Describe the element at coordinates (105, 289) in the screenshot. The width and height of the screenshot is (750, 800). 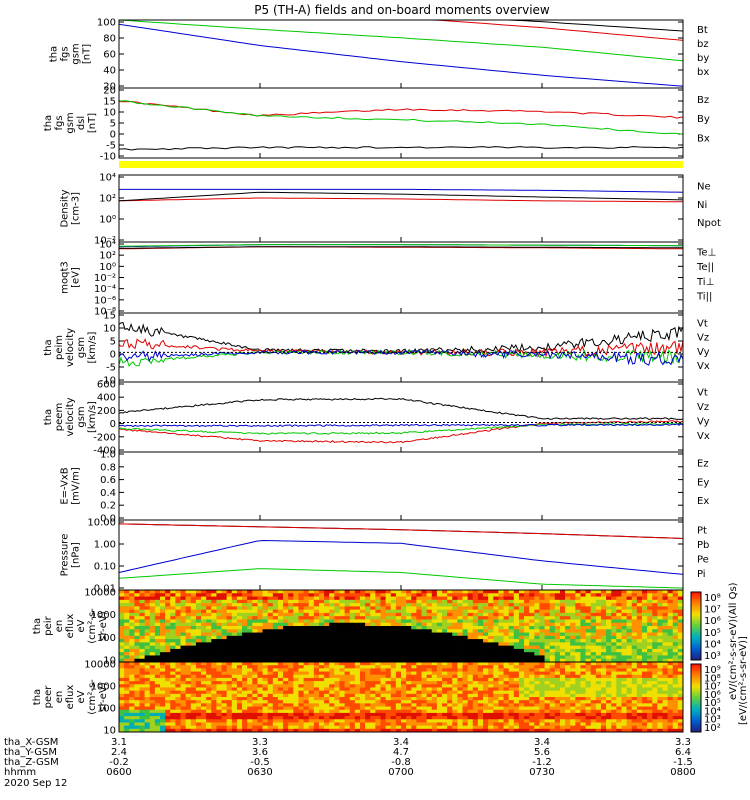
I see `ytick-label: 10⁻⁴` at that location.